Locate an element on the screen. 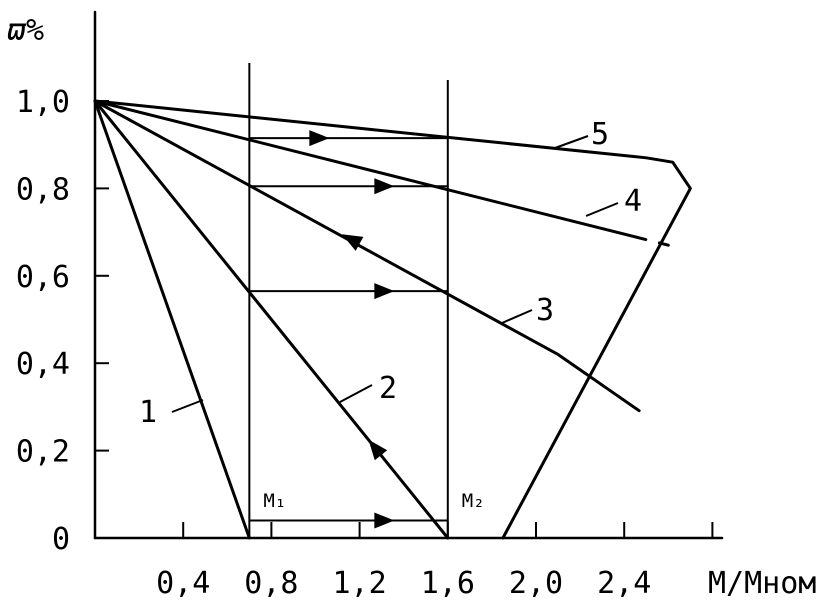 The width and height of the screenshot is (823, 608). y-tick-label: 0,4 is located at coordinates (43, 364).